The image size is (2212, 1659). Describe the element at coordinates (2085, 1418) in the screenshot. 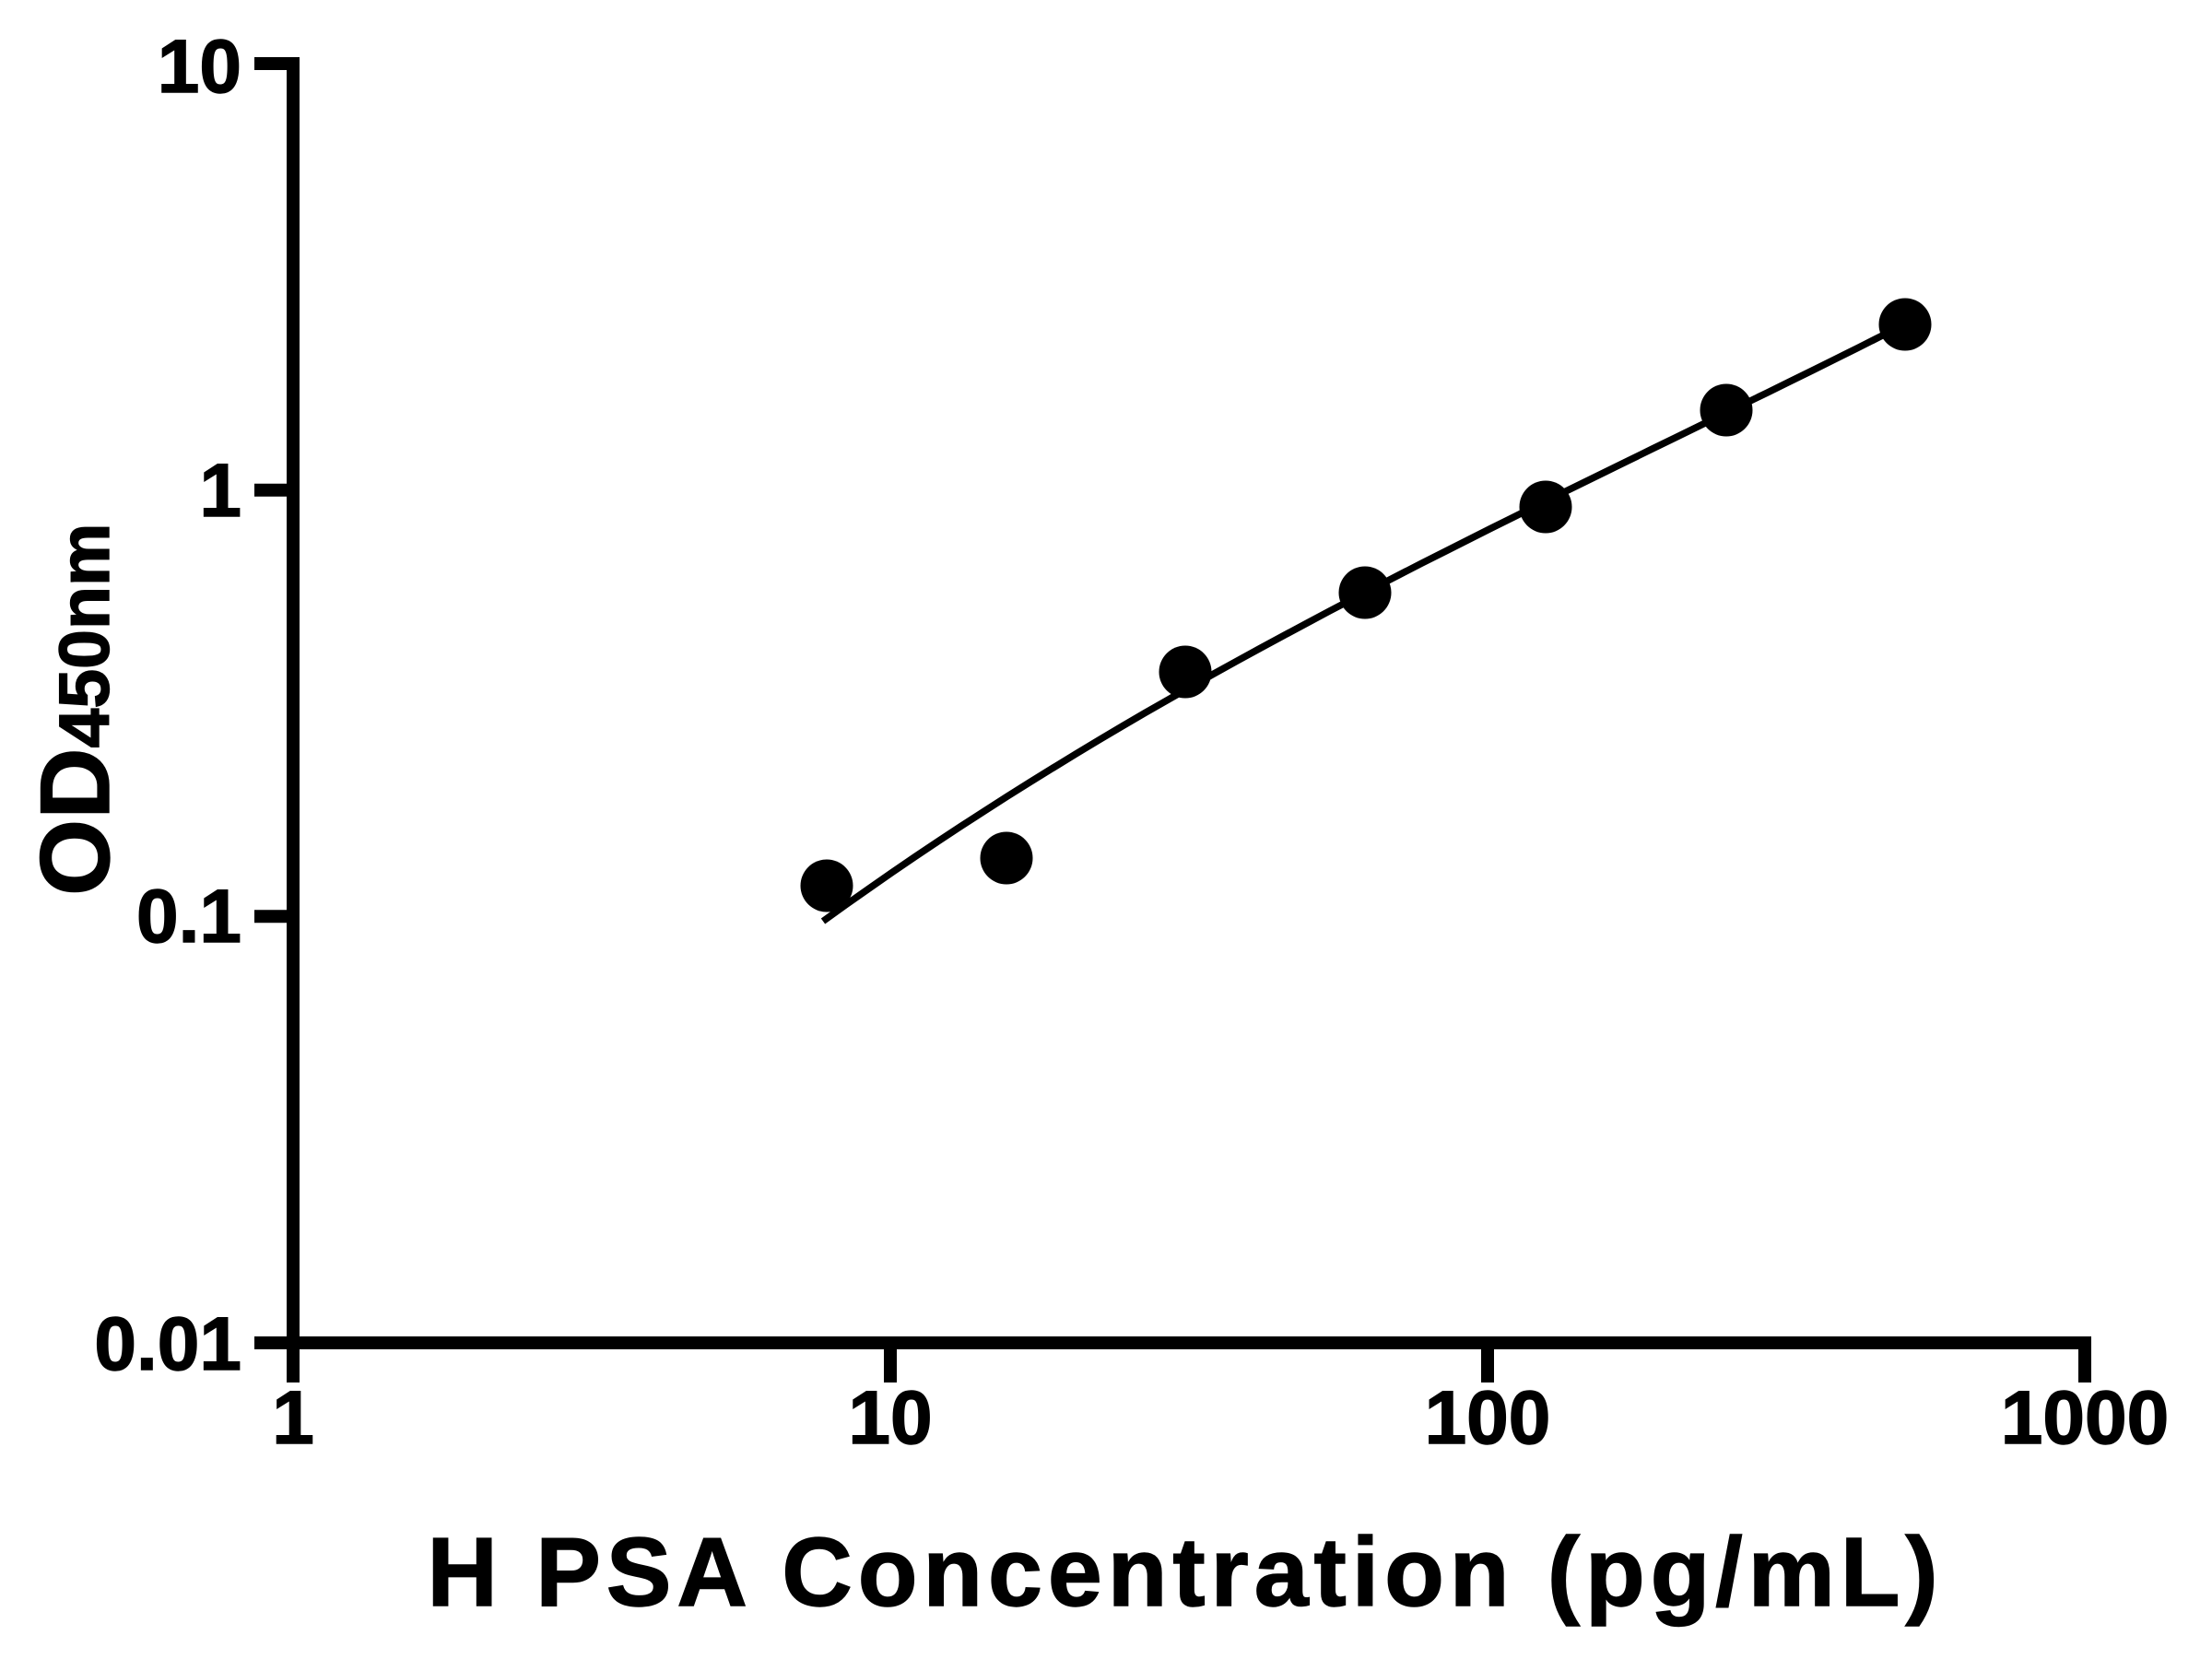

I see `svg-text: 1000` at that location.